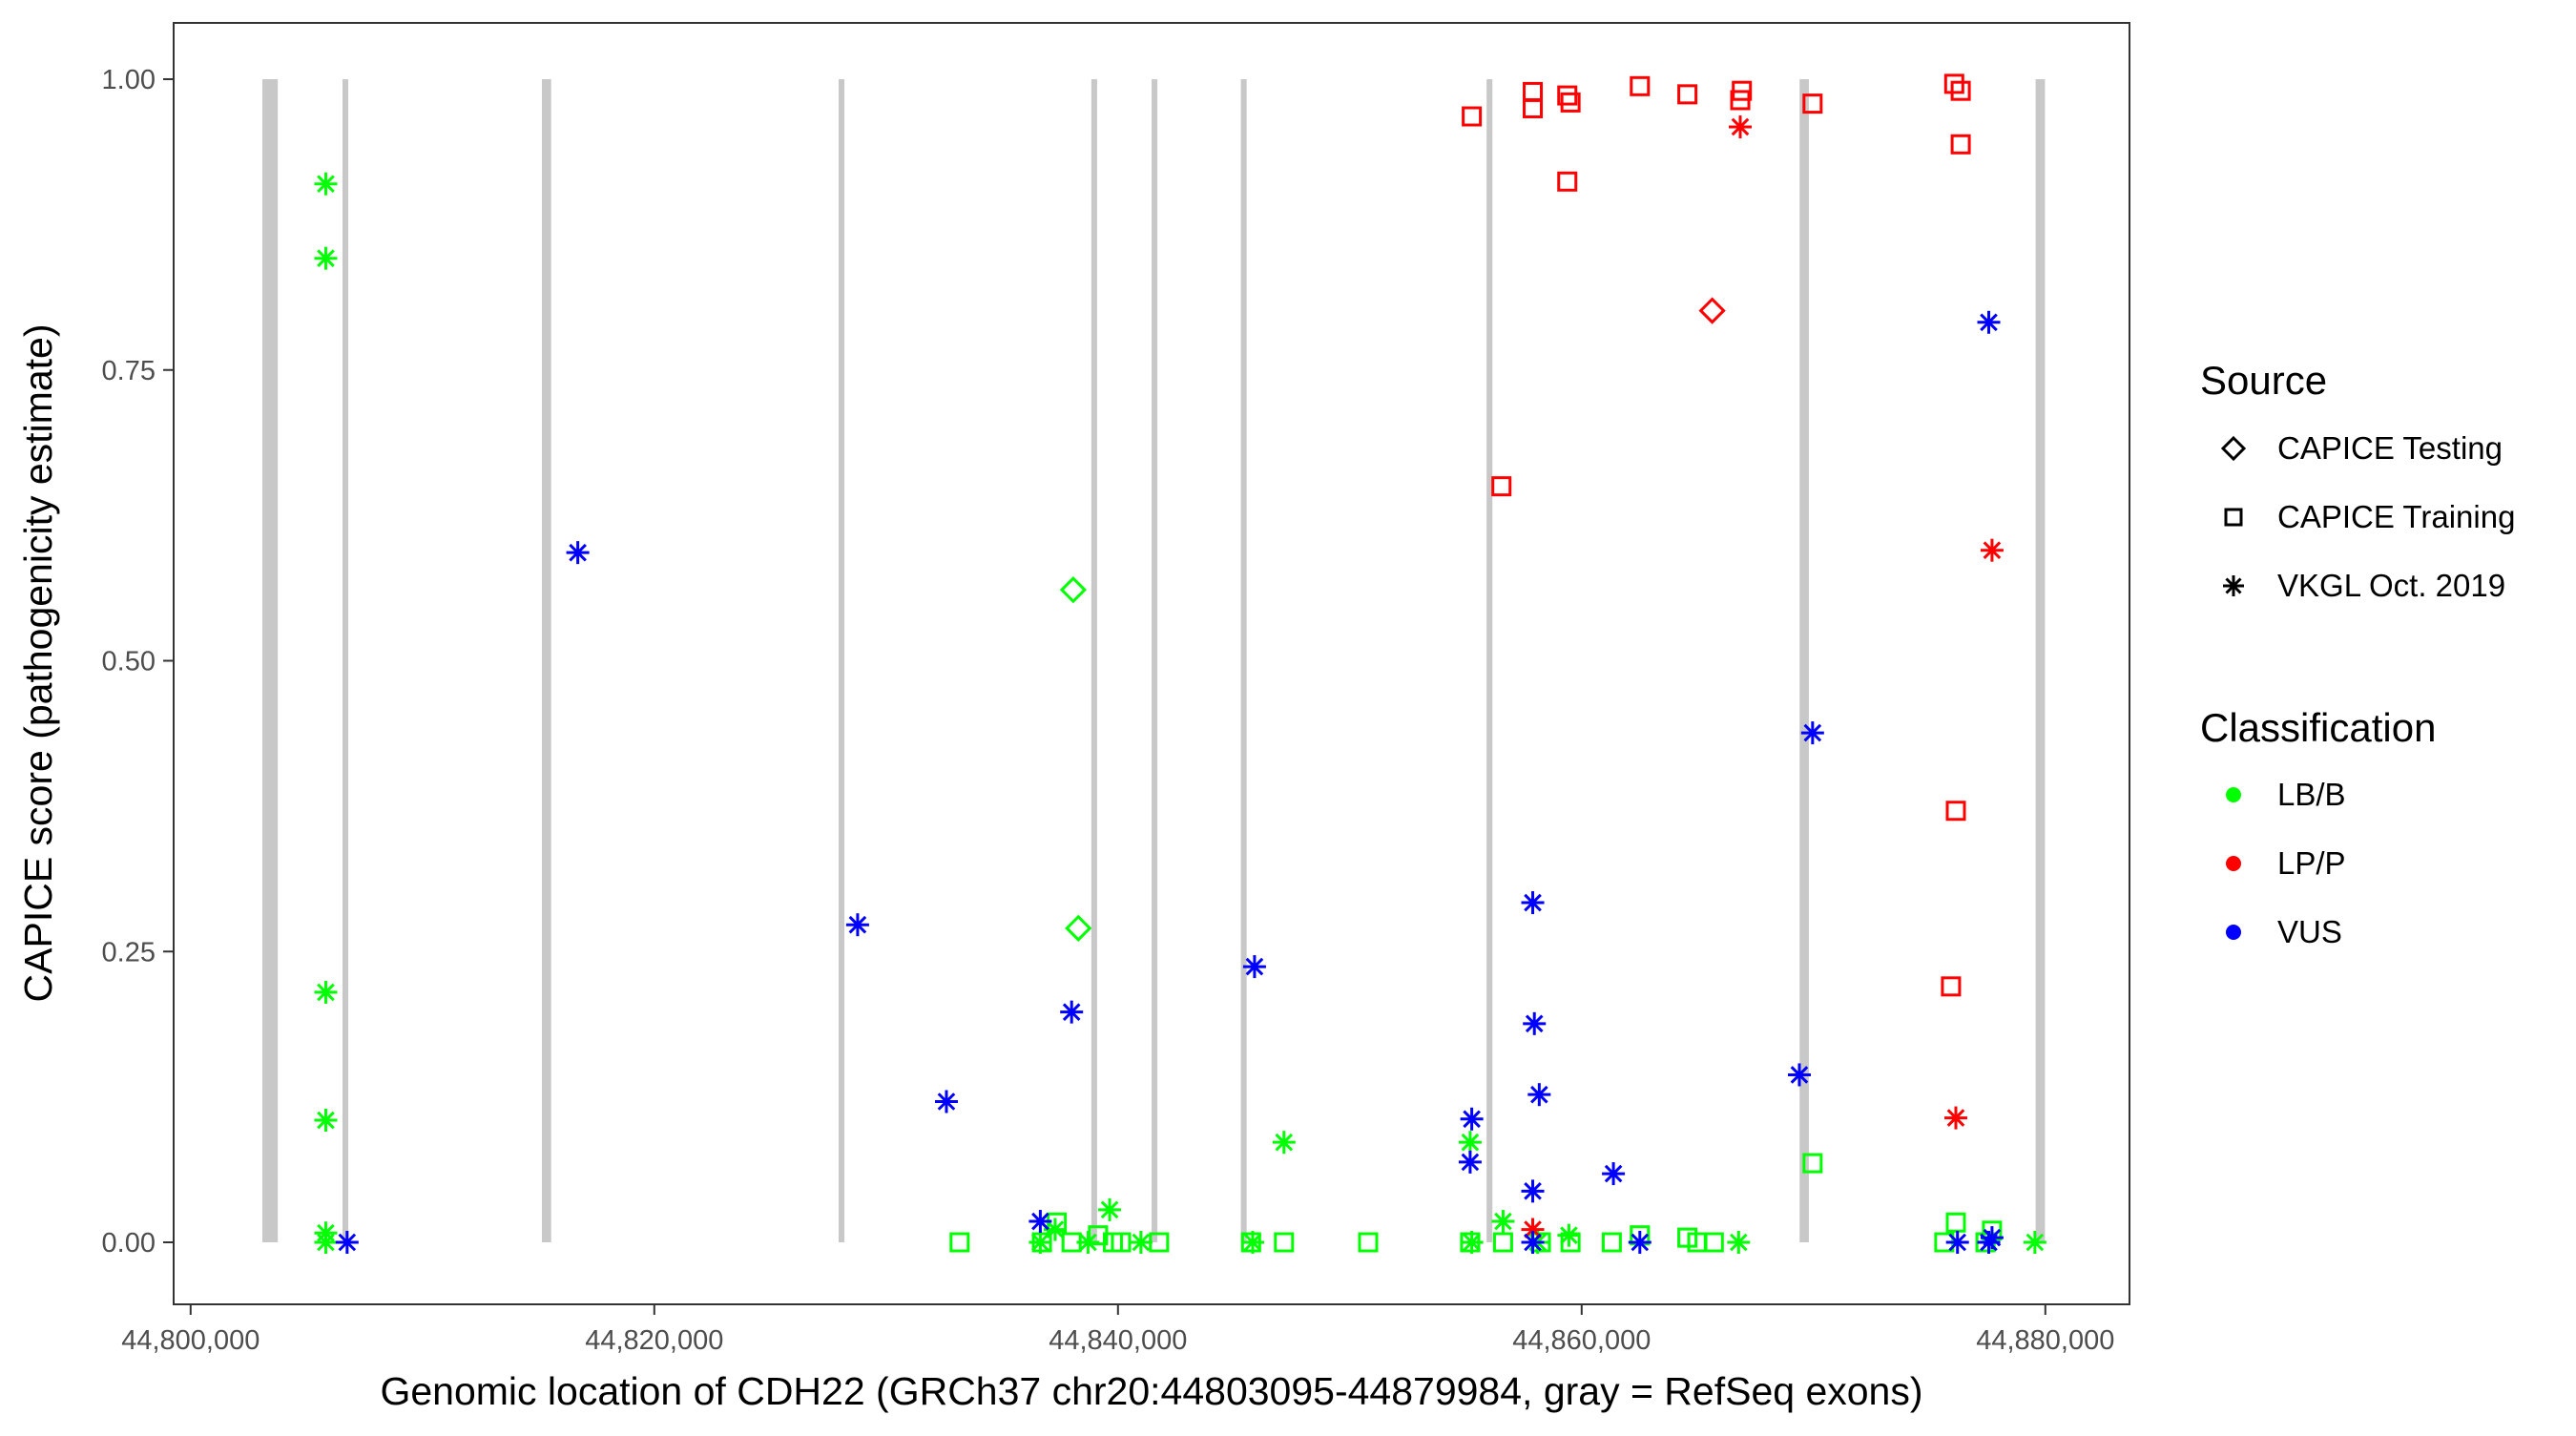 The height and width of the screenshot is (1436, 2576). What do you see at coordinates (2045, 1340) in the screenshot?
I see `x-tick-label: 44,880,000` at bounding box center [2045, 1340].